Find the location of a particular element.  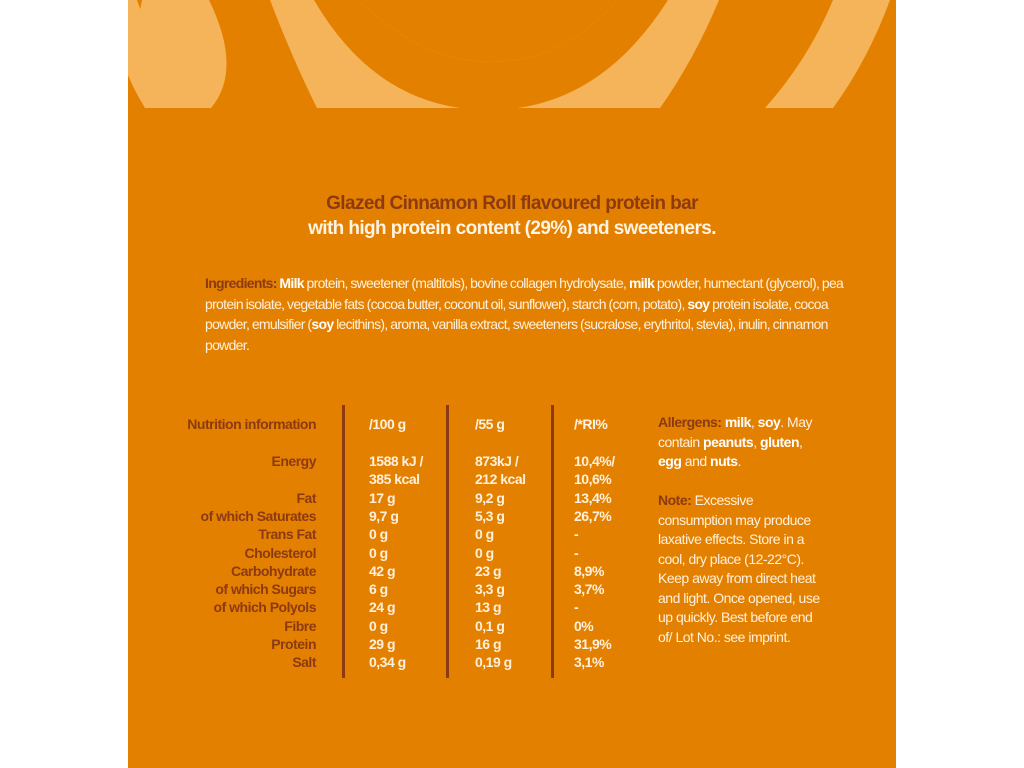

nutrient-label: Trans Fat is located at coordinates (287, 534).